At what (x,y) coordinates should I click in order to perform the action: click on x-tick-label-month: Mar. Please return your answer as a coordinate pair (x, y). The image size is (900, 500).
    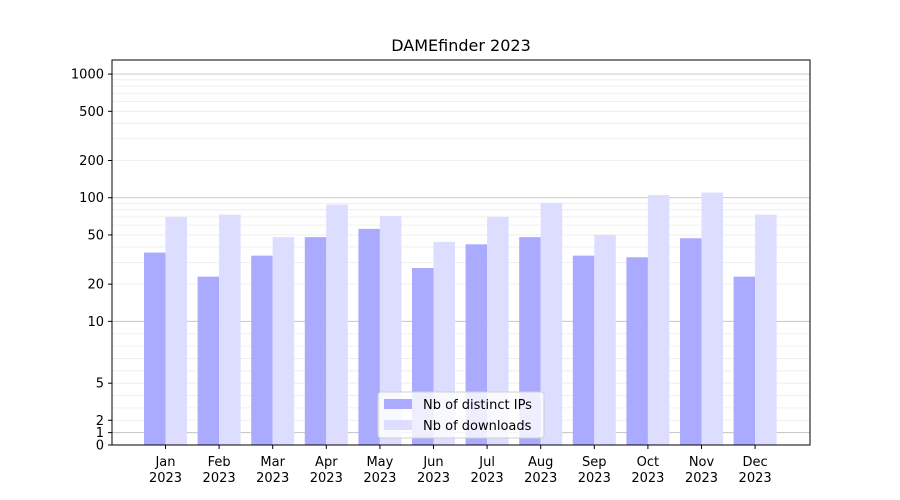
    Looking at the image, I should click on (272, 462).